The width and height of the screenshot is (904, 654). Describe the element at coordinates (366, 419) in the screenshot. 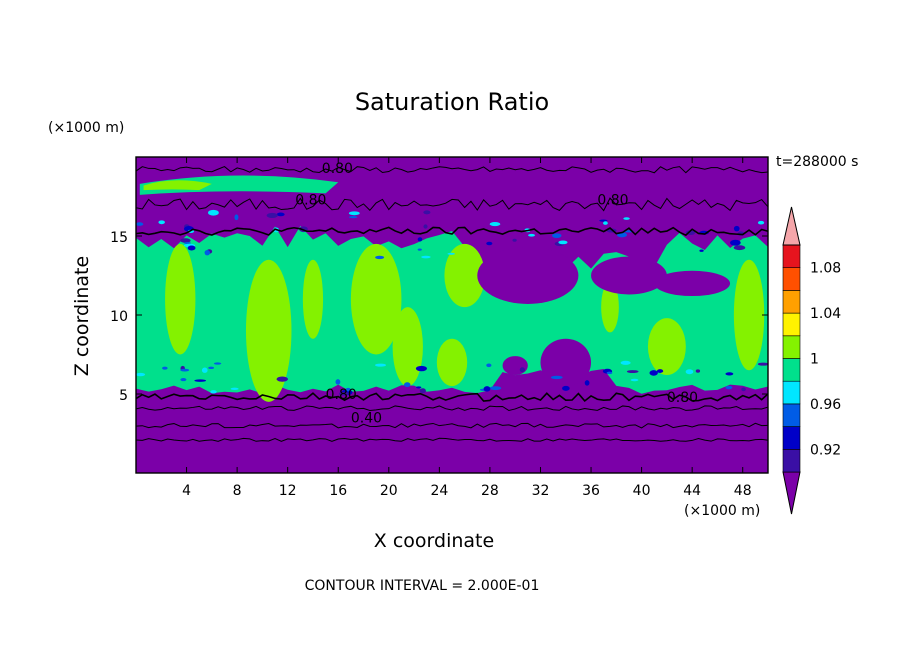

I see `contour-label: 0.40` at that location.